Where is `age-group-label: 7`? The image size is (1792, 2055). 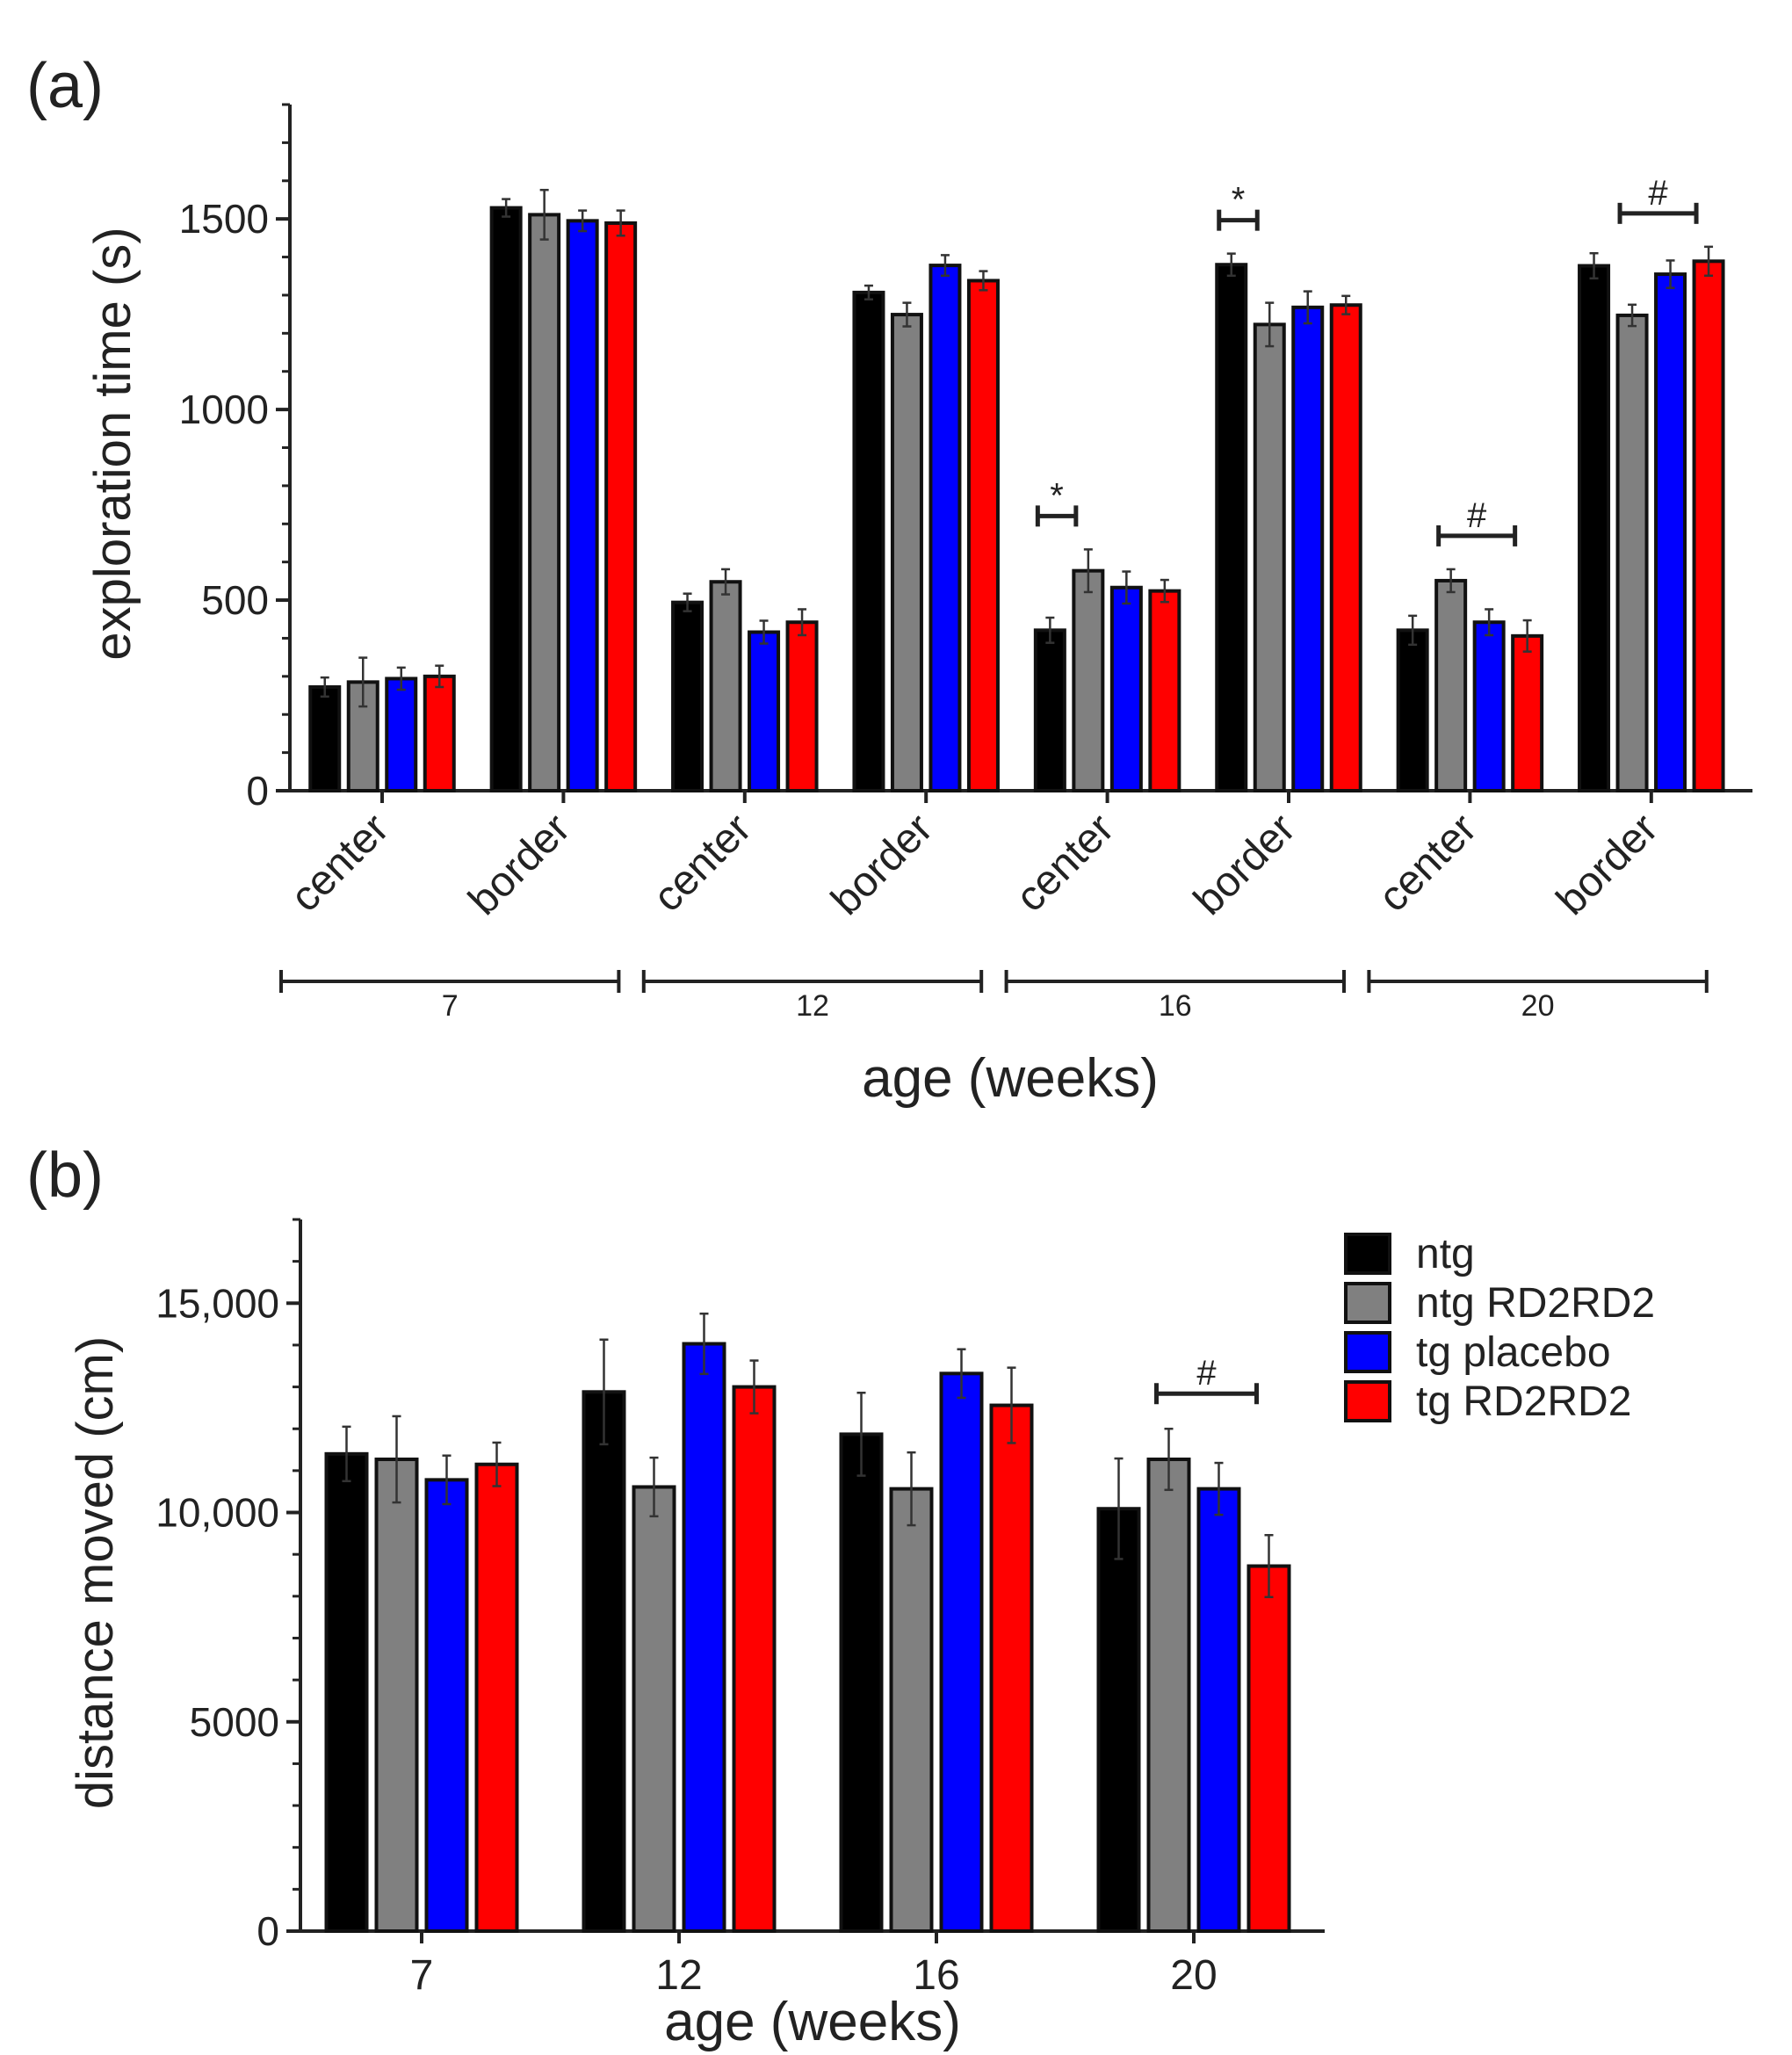
age-group-label: 7 is located at coordinates (451, 1006).